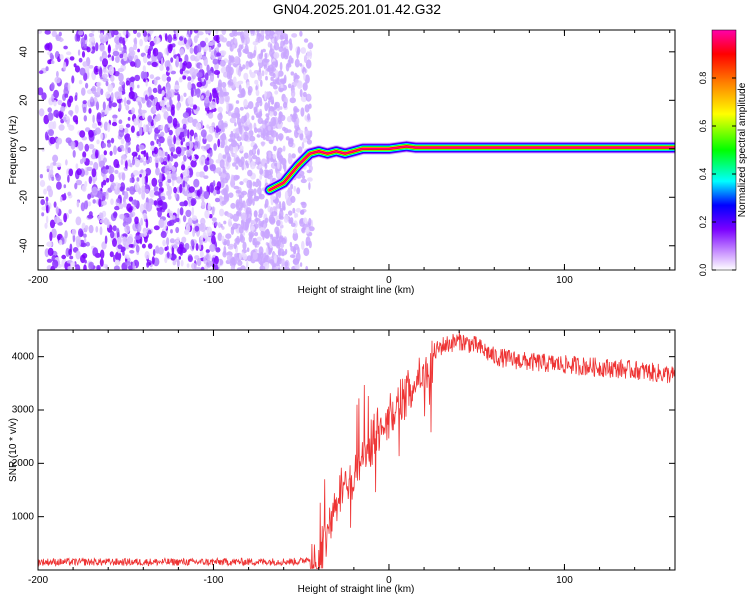 This screenshot has height=600, width=750. What do you see at coordinates (469, 168) in the screenshot?
I see `signal-trace` at bounding box center [469, 168].